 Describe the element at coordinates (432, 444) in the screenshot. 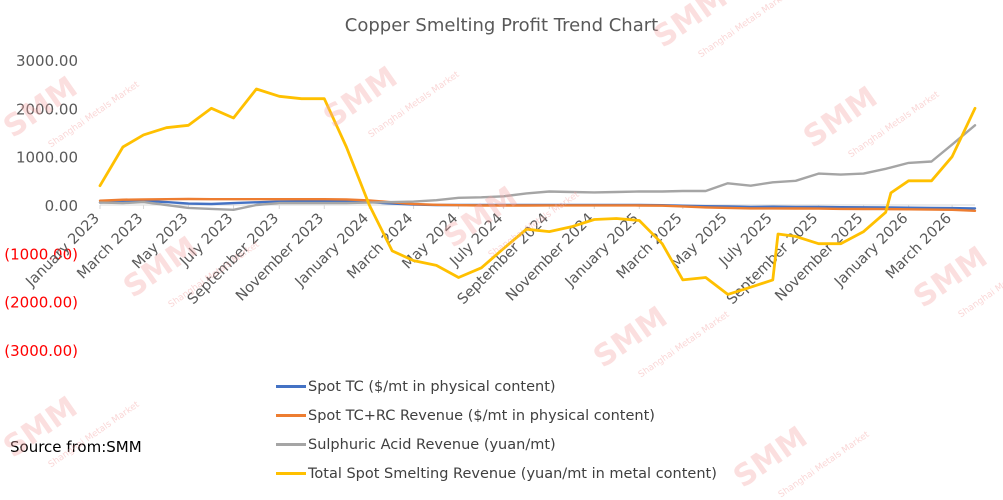

I see `legend-label: Sulphuric Acid Revenue (yuan/mt)` at that location.